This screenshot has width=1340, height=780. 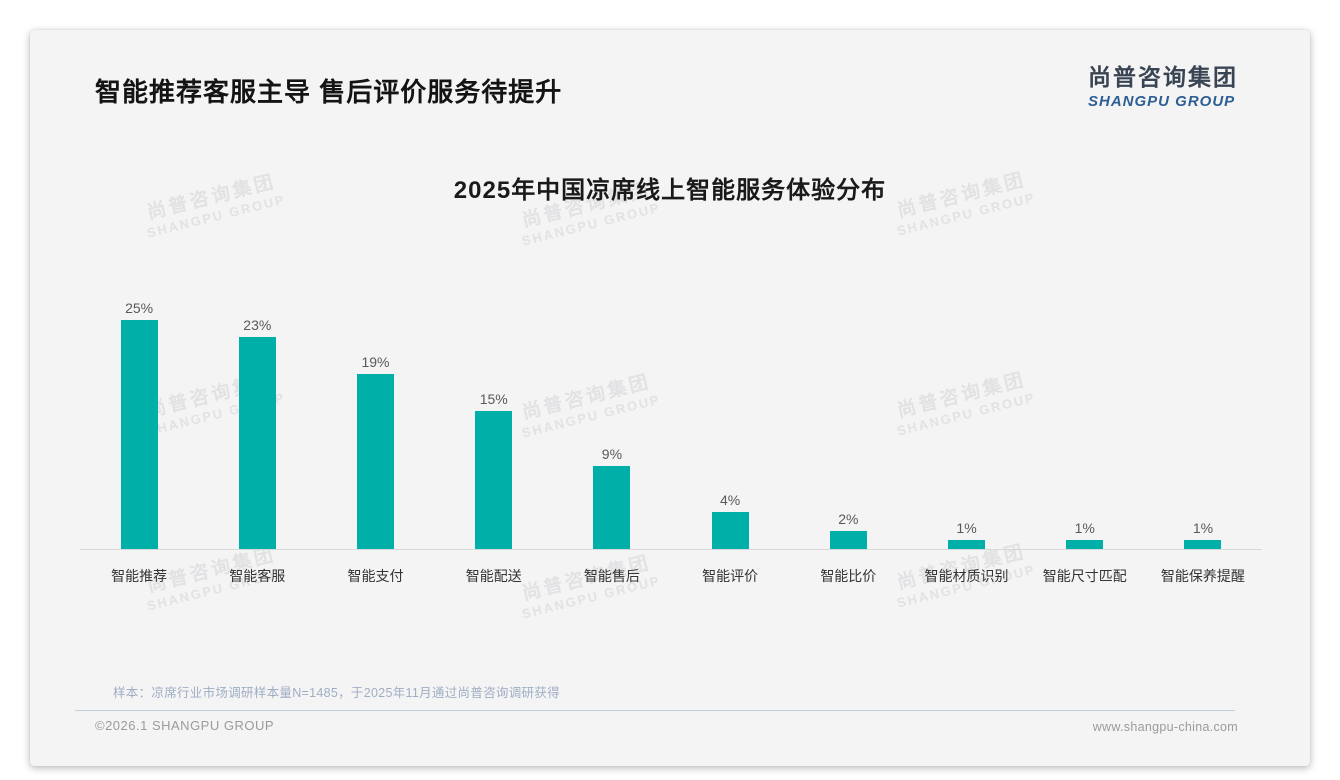 I want to click on bar-column: 25%, so click(x=139, y=424).